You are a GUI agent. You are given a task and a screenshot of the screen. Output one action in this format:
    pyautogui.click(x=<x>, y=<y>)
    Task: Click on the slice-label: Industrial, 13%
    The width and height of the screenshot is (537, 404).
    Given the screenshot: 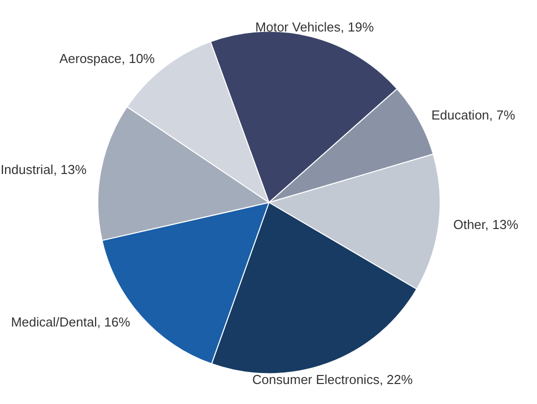 What is the action you would take?
    pyautogui.click(x=43, y=169)
    